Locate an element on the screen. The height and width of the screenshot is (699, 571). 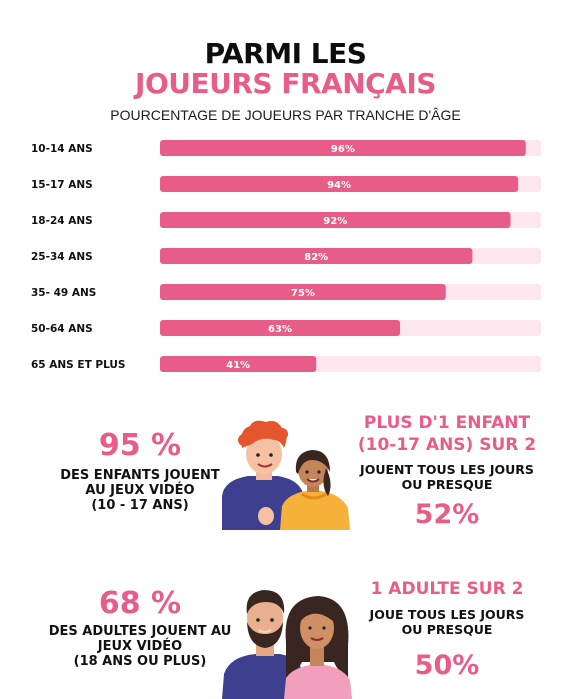
title-line-1: PARMI LES is located at coordinates (285, 53).